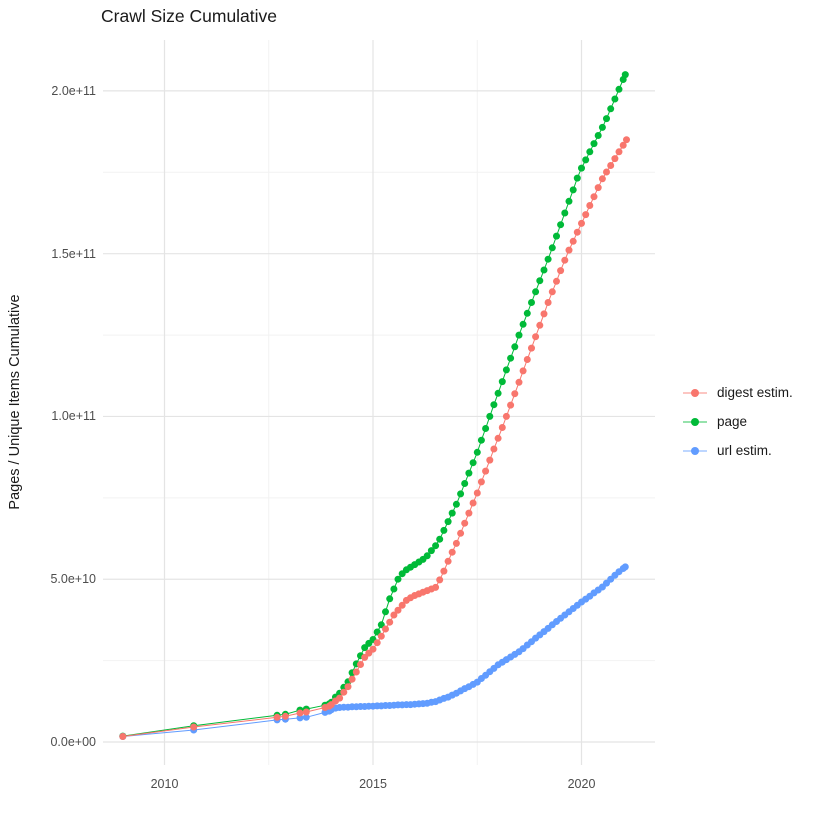 Image resolution: width=826 pixels, height=827 pixels. What do you see at coordinates (732, 421) in the screenshot?
I see `legend-label: page` at bounding box center [732, 421].